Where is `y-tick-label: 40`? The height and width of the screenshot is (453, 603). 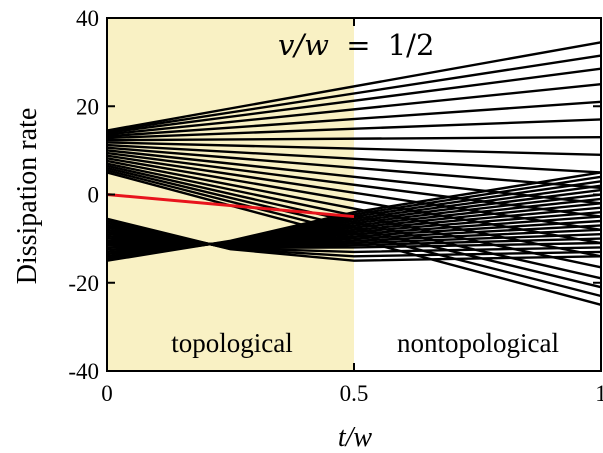 y-tick-label: 40 is located at coordinates (87, 18).